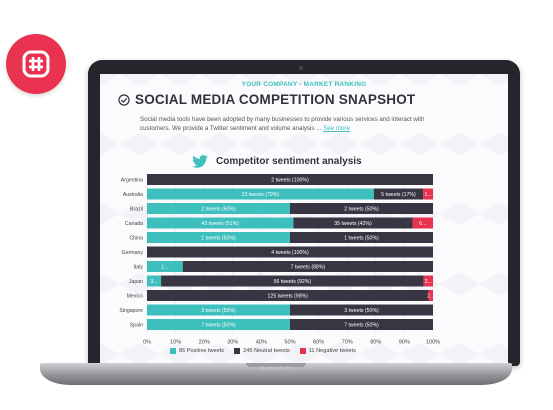  What do you see at coordinates (375, 343) in the screenshot?
I see `x-tick-label: 80%` at bounding box center [375, 343].